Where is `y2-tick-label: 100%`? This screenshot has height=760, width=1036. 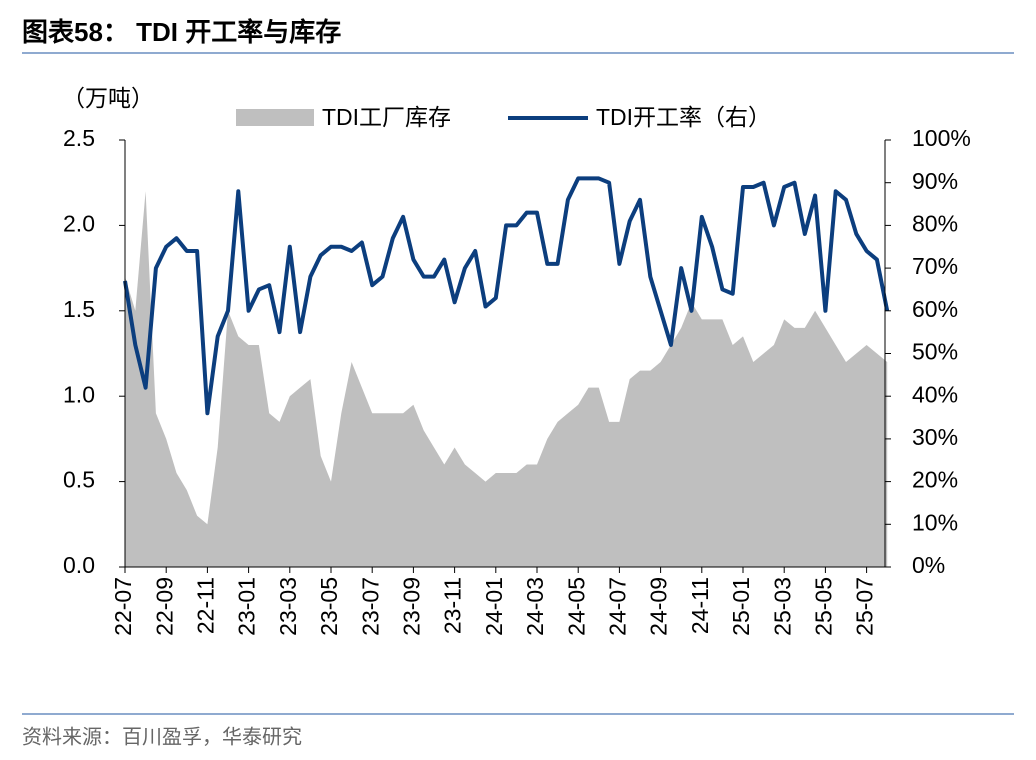 y2-tick-label: 100% is located at coordinates (941, 138).